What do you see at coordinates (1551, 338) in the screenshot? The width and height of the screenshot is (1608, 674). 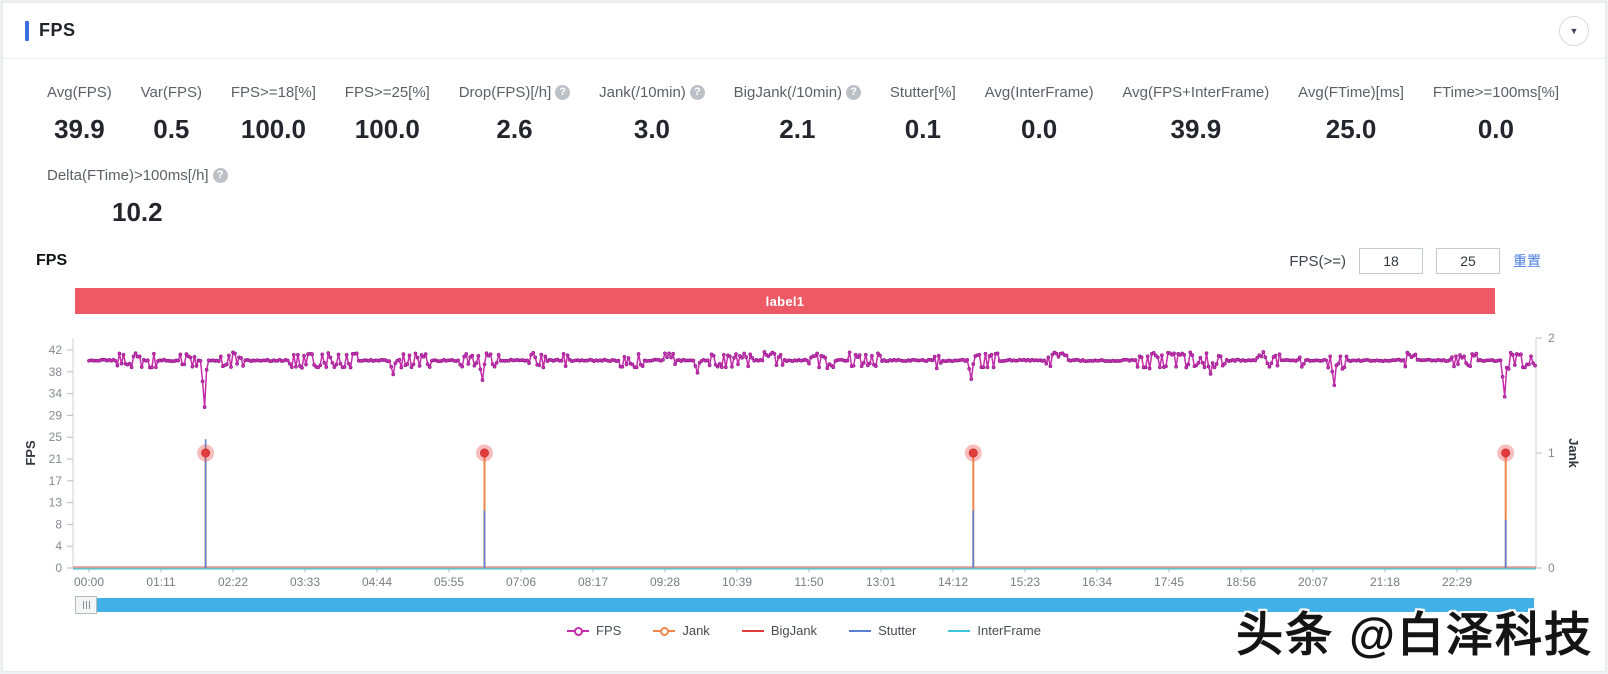 I see `svg-text: 2` at bounding box center [1551, 338].